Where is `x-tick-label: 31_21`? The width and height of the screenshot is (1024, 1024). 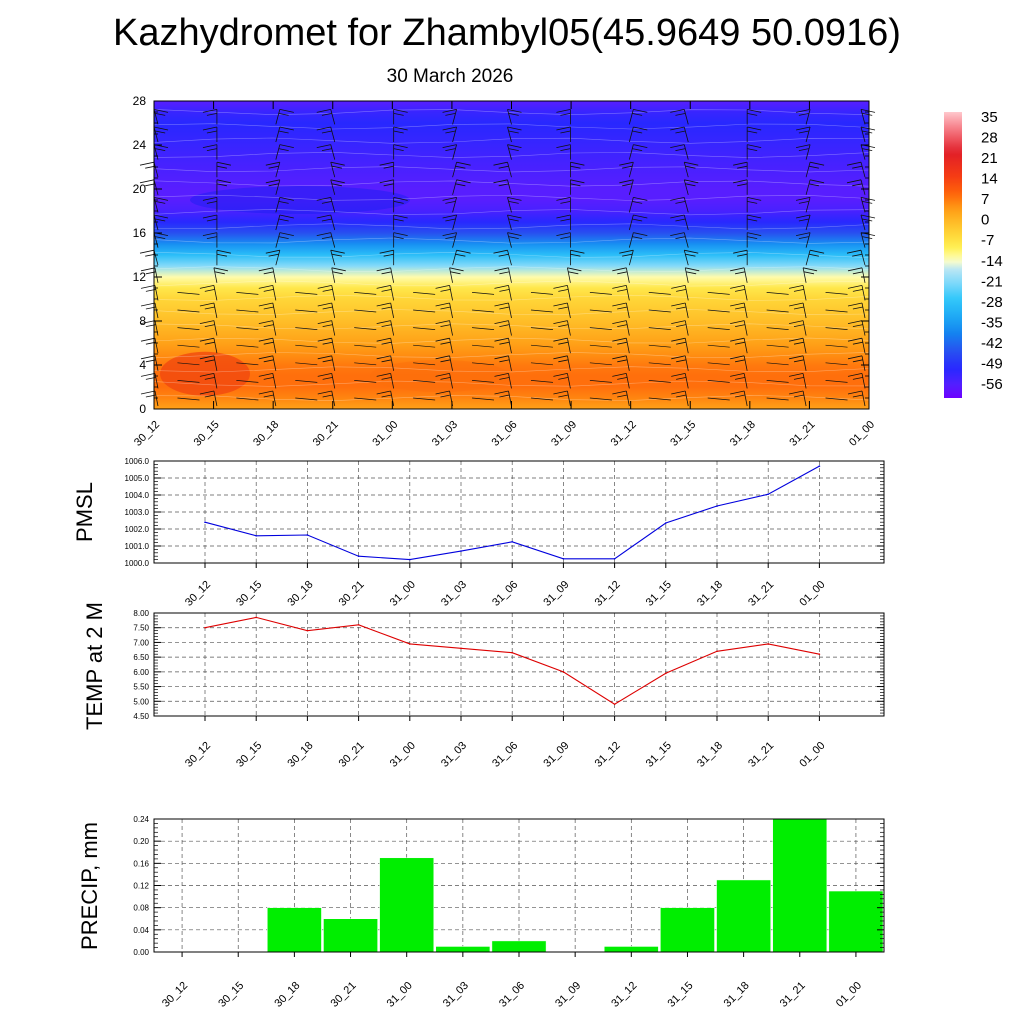
x-tick-label: 31_21 is located at coordinates (761, 594).